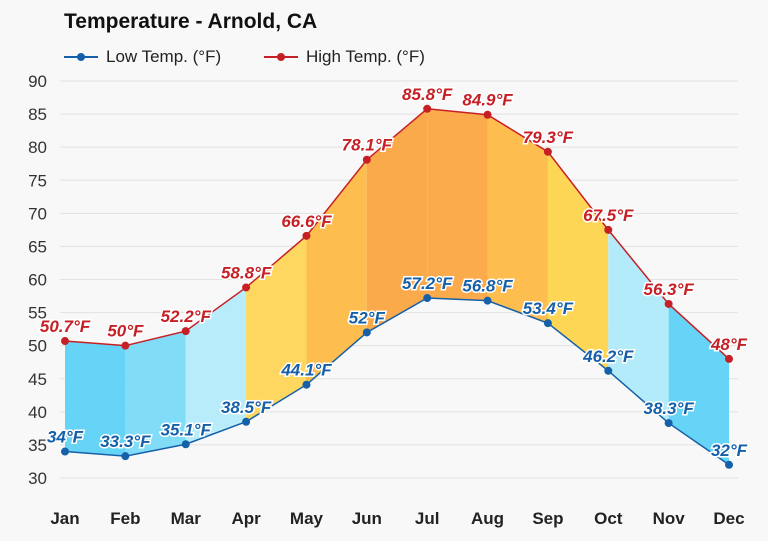 The image size is (768, 541). Describe the element at coordinates (548, 137) in the screenshot. I see `data-label: 79.3°F` at that location.